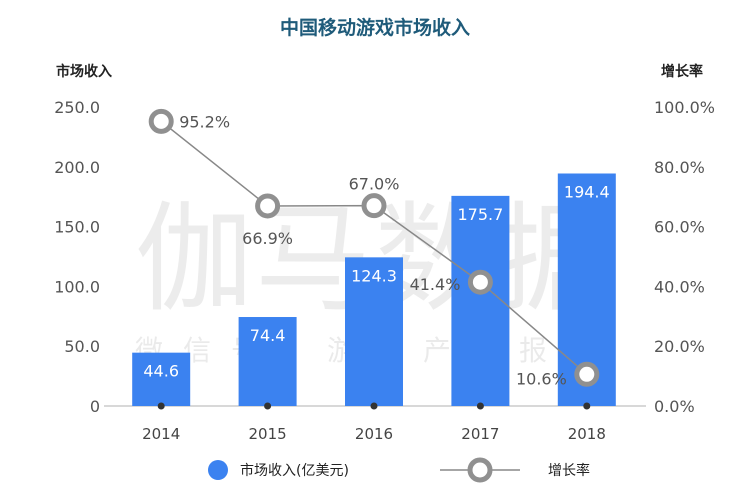  I want to click on right-axis-title: 增长率, so click(682, 71).